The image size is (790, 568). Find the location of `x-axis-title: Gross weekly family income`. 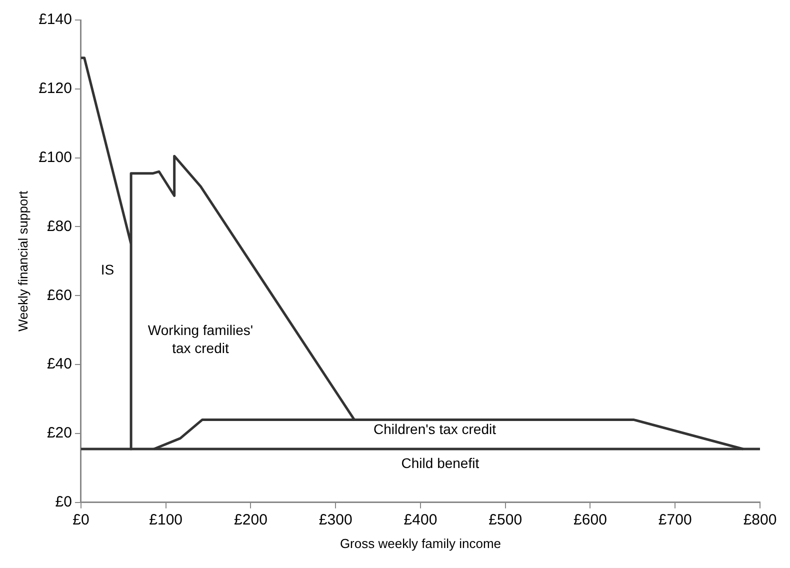

x-axis-title: Gross weekly family income is located at coordinates (421, 543).